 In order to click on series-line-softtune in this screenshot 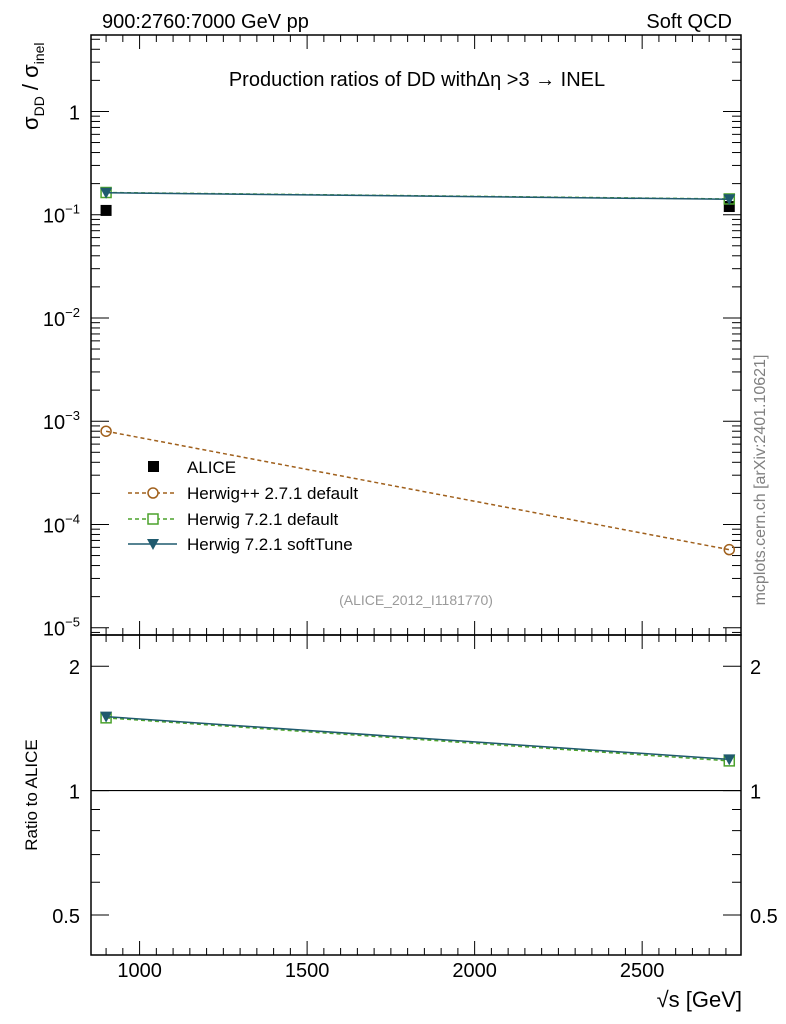, I will do `click(418, 196)`.